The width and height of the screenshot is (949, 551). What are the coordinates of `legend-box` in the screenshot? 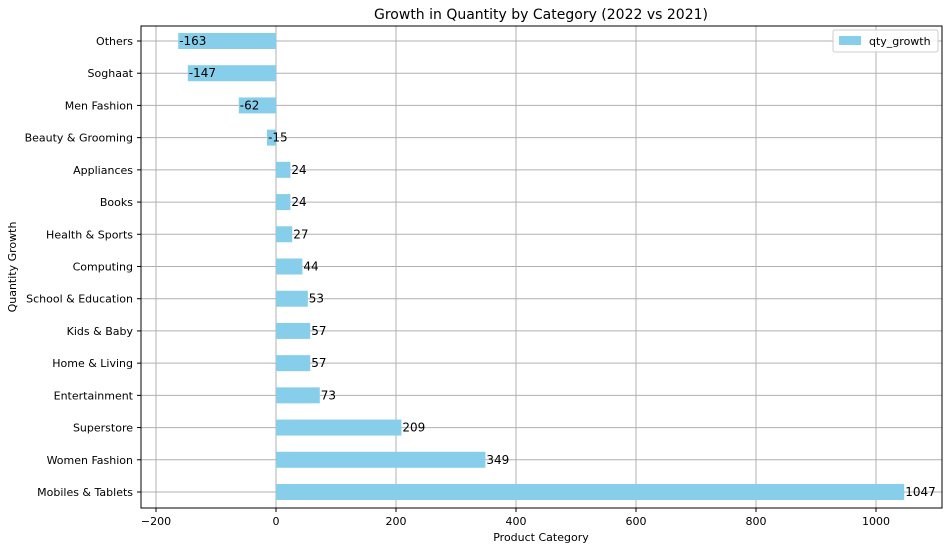 It's located at (885, 41).